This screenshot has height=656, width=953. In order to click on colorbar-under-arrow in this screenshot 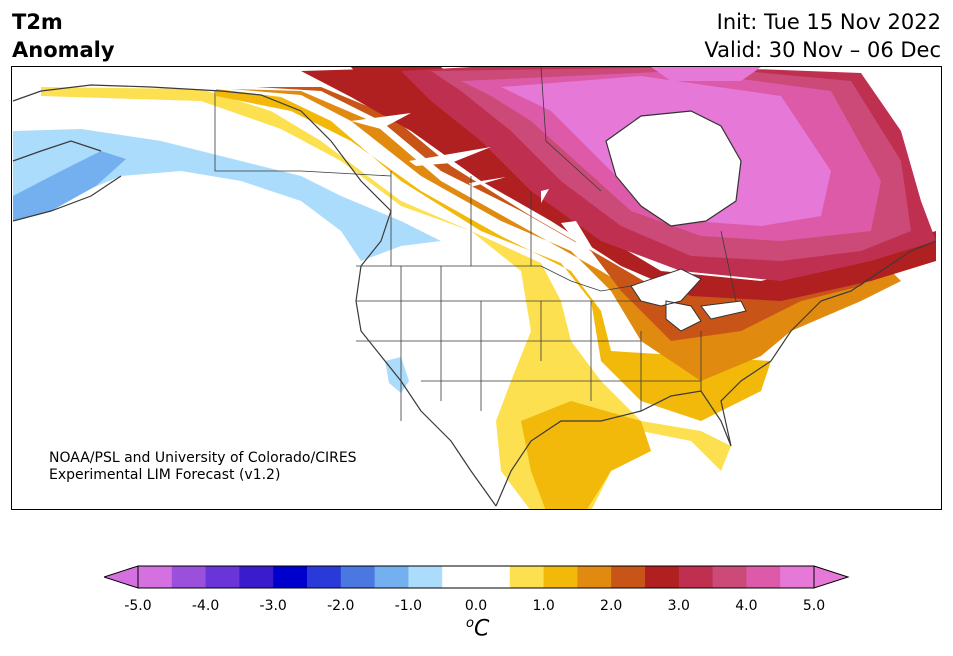, I will do `click(121, 577)`.